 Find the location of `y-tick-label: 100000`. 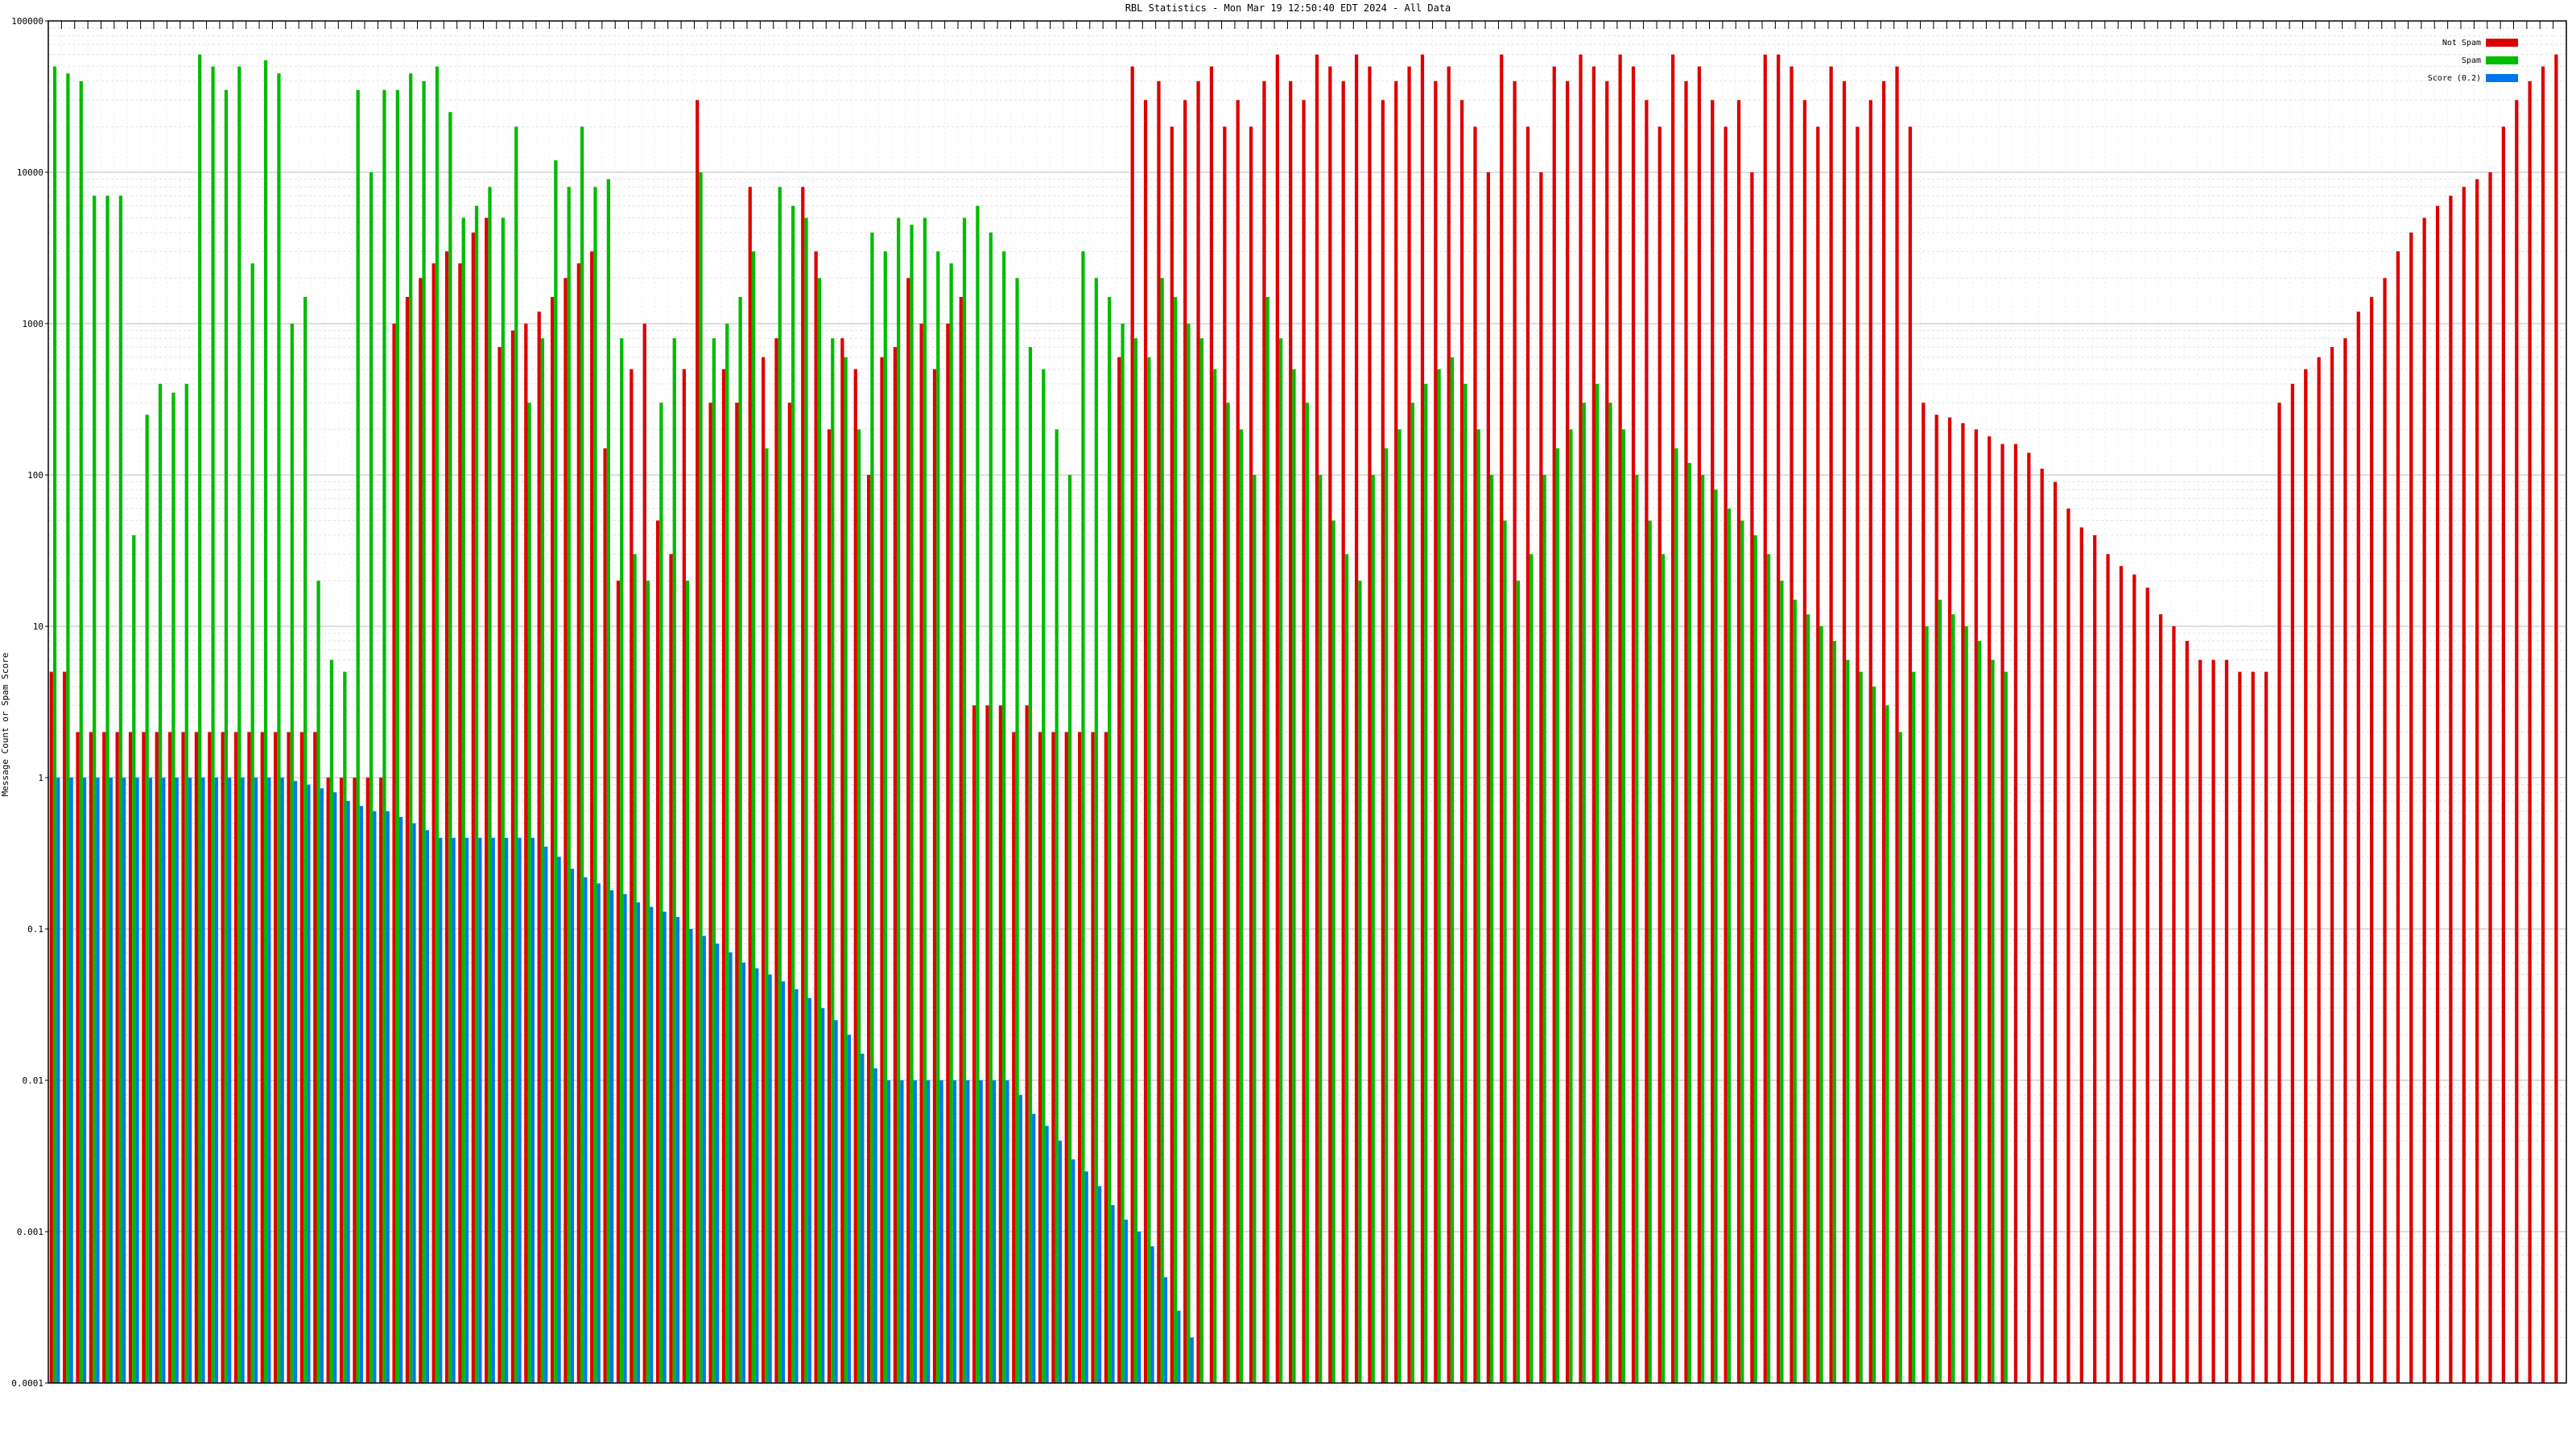

y-tick-label: 100000 is located at coordinates (27, 21).